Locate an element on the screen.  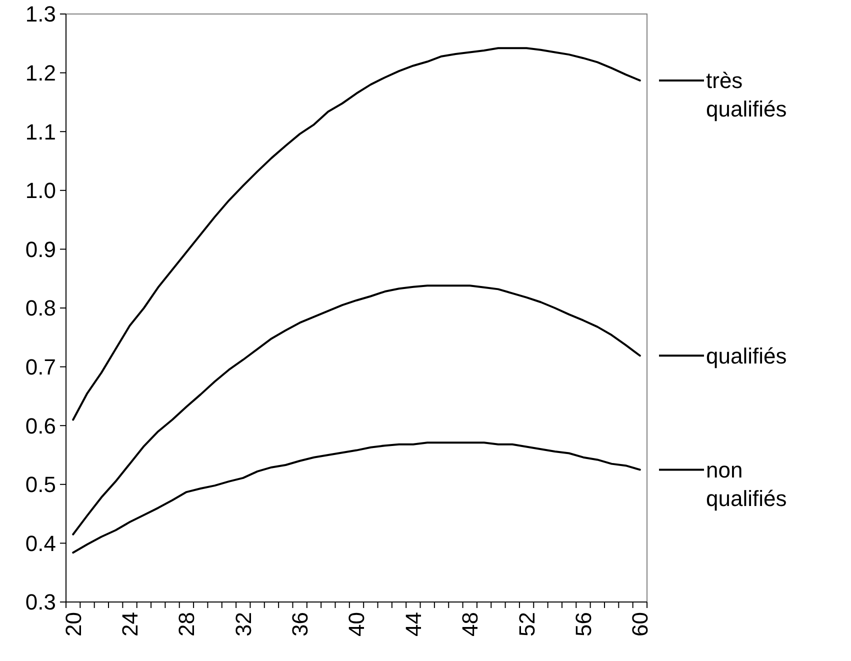
y-tick-label: 1.3 is located at coordinates (40, 14).